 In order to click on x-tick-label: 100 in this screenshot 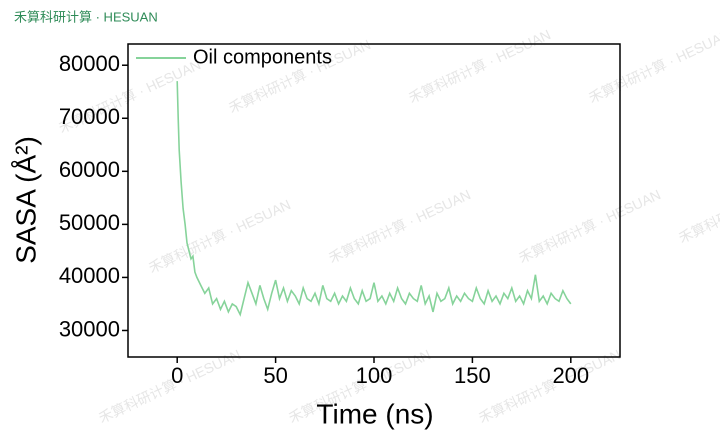, I will do `click(374, 375)`.